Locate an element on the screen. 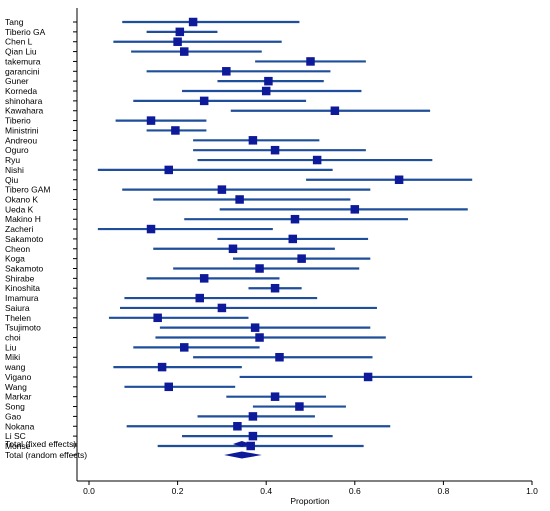 Image resolution: width=550 pixels, height=511 pixels. study-label: Ryu is located at coordinates (12, 160).